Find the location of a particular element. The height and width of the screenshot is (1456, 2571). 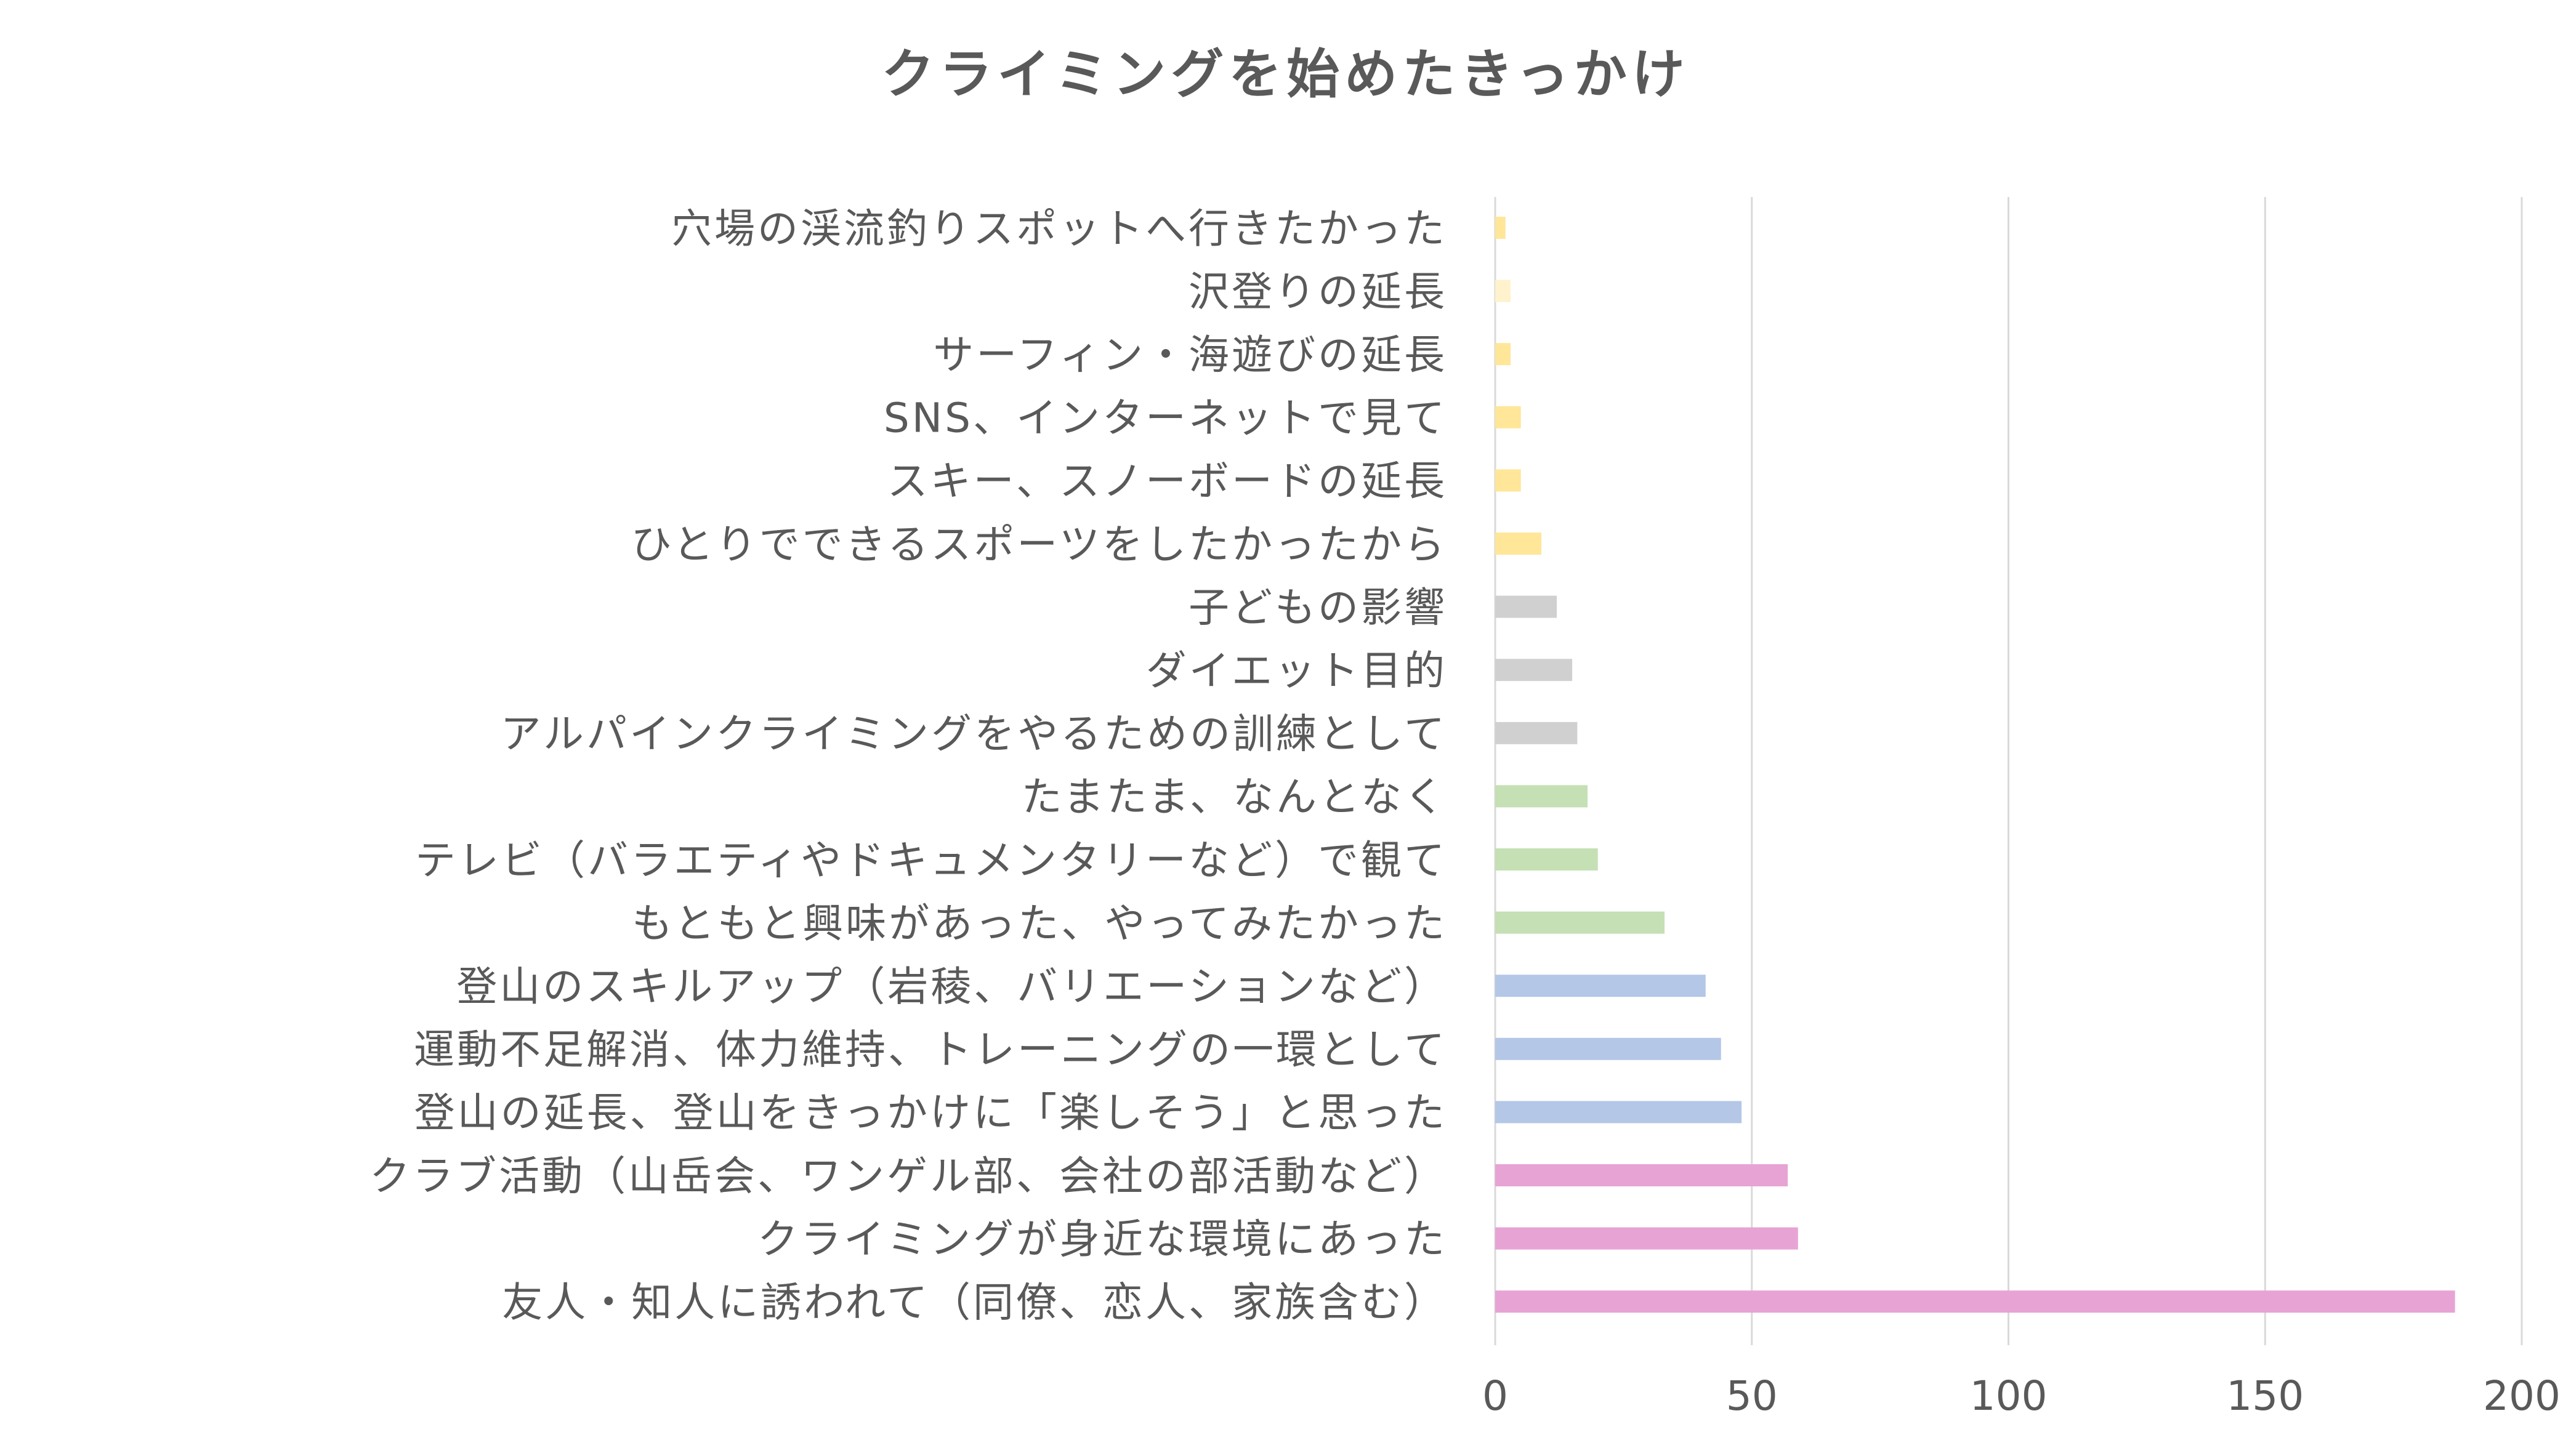

category-label: テレビ（バラエティやドキュメンタリーなど）で観て is located at coordinates (931, 860).